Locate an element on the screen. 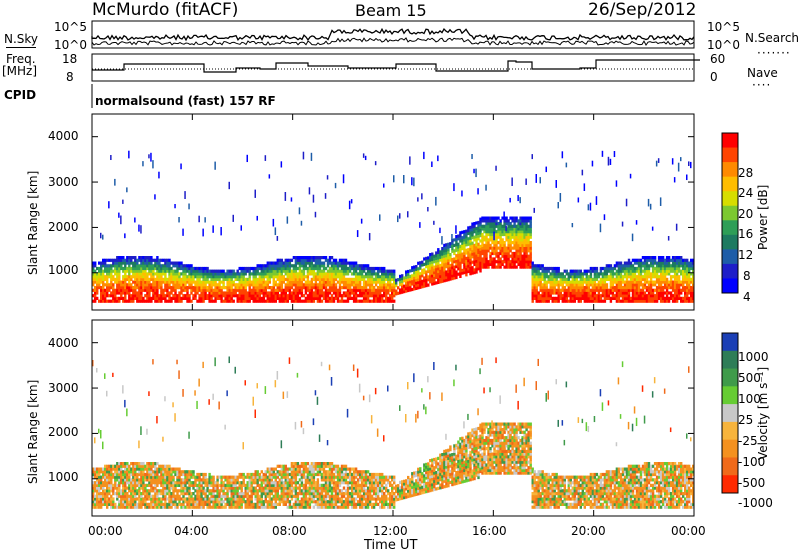 This screenshot has height=554, width=800. xtick-4: 16:00 is located at coordinates (489, 531).